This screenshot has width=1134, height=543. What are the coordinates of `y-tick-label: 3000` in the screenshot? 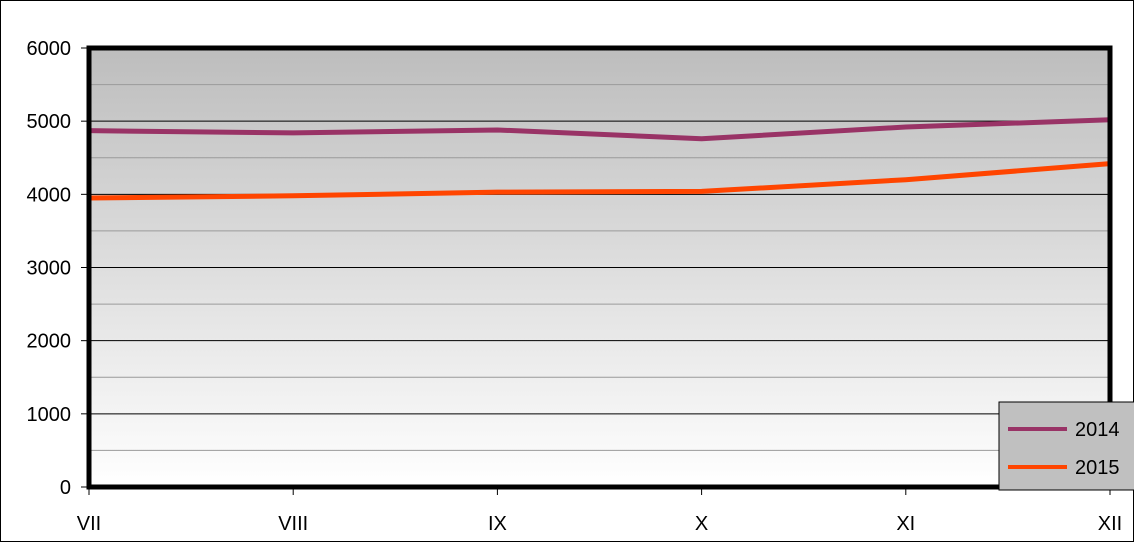 It's located at (49, 269).